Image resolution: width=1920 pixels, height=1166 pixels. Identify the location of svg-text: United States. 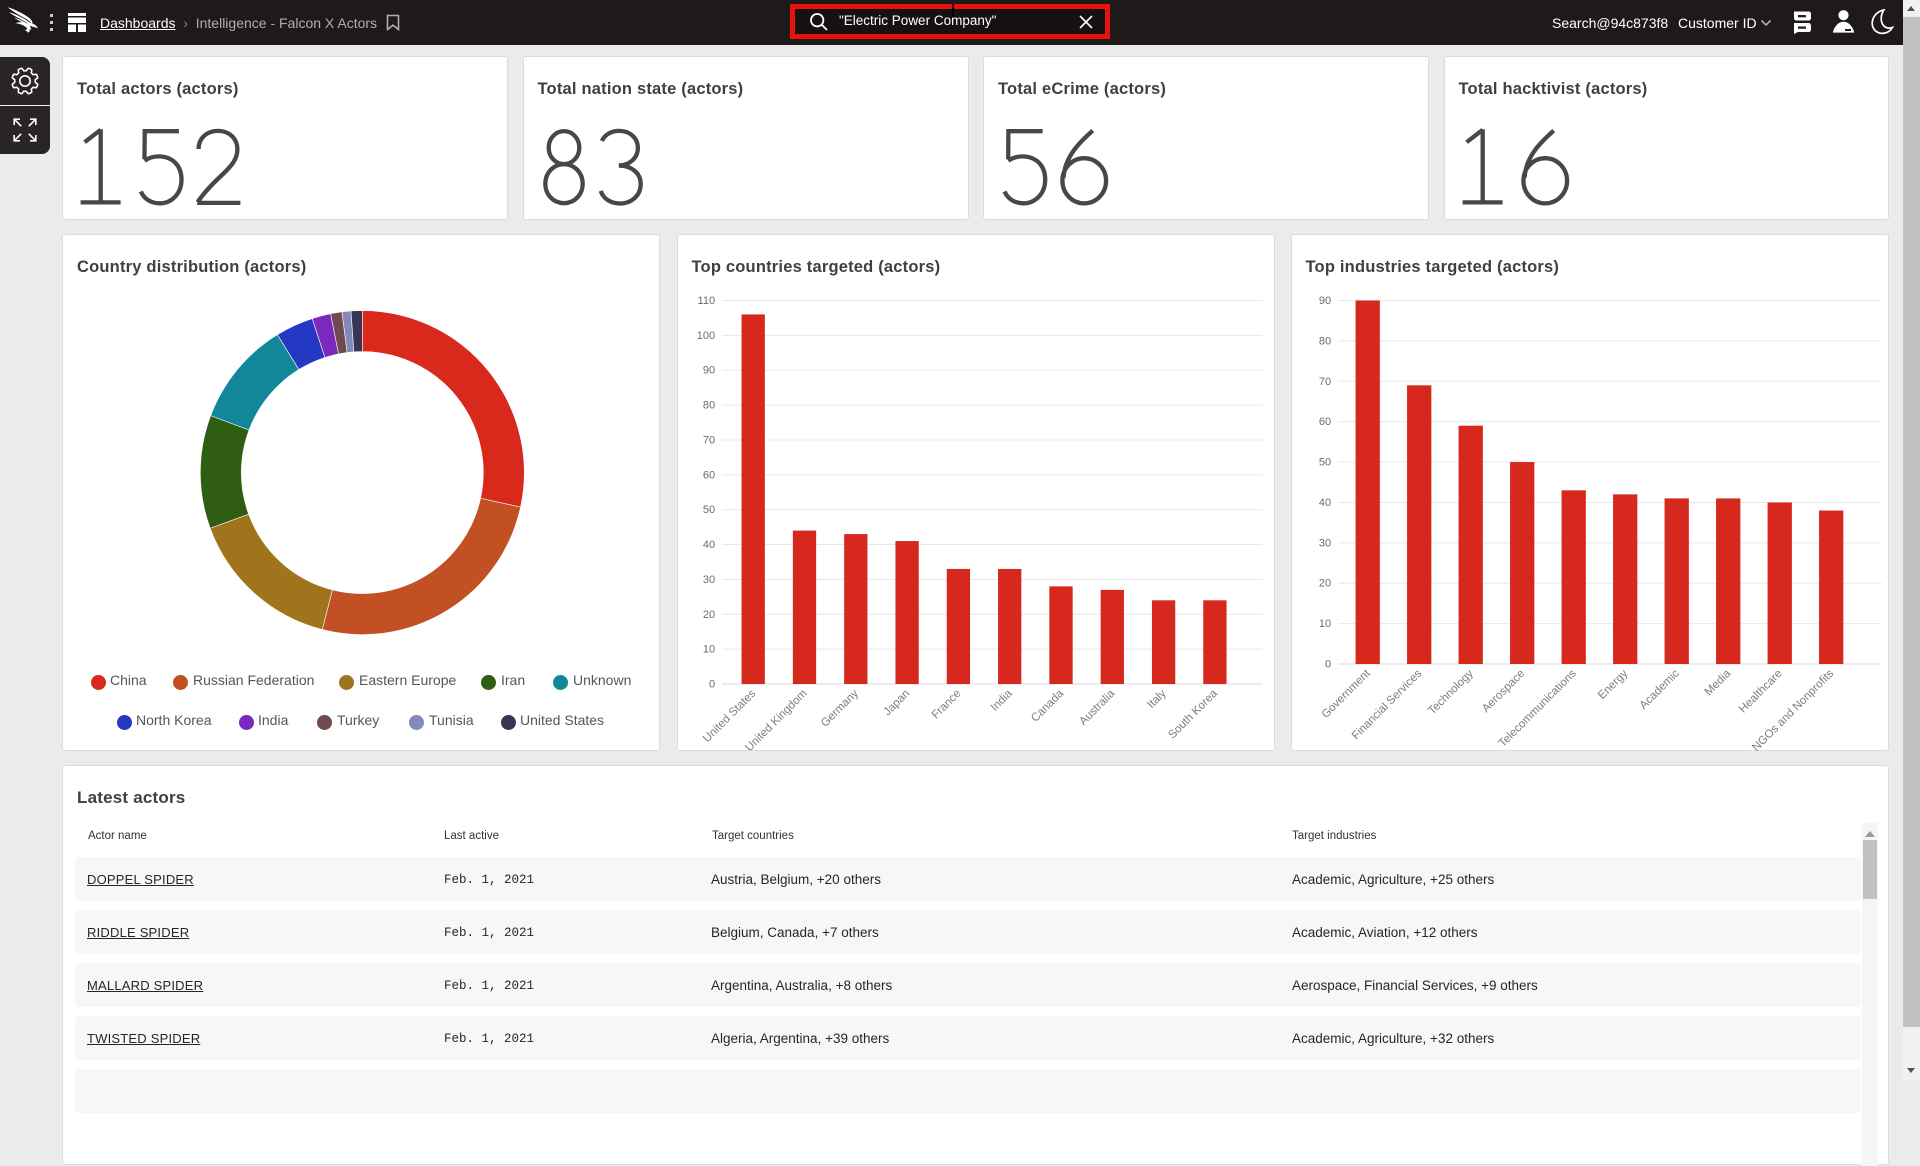
(729, 715).